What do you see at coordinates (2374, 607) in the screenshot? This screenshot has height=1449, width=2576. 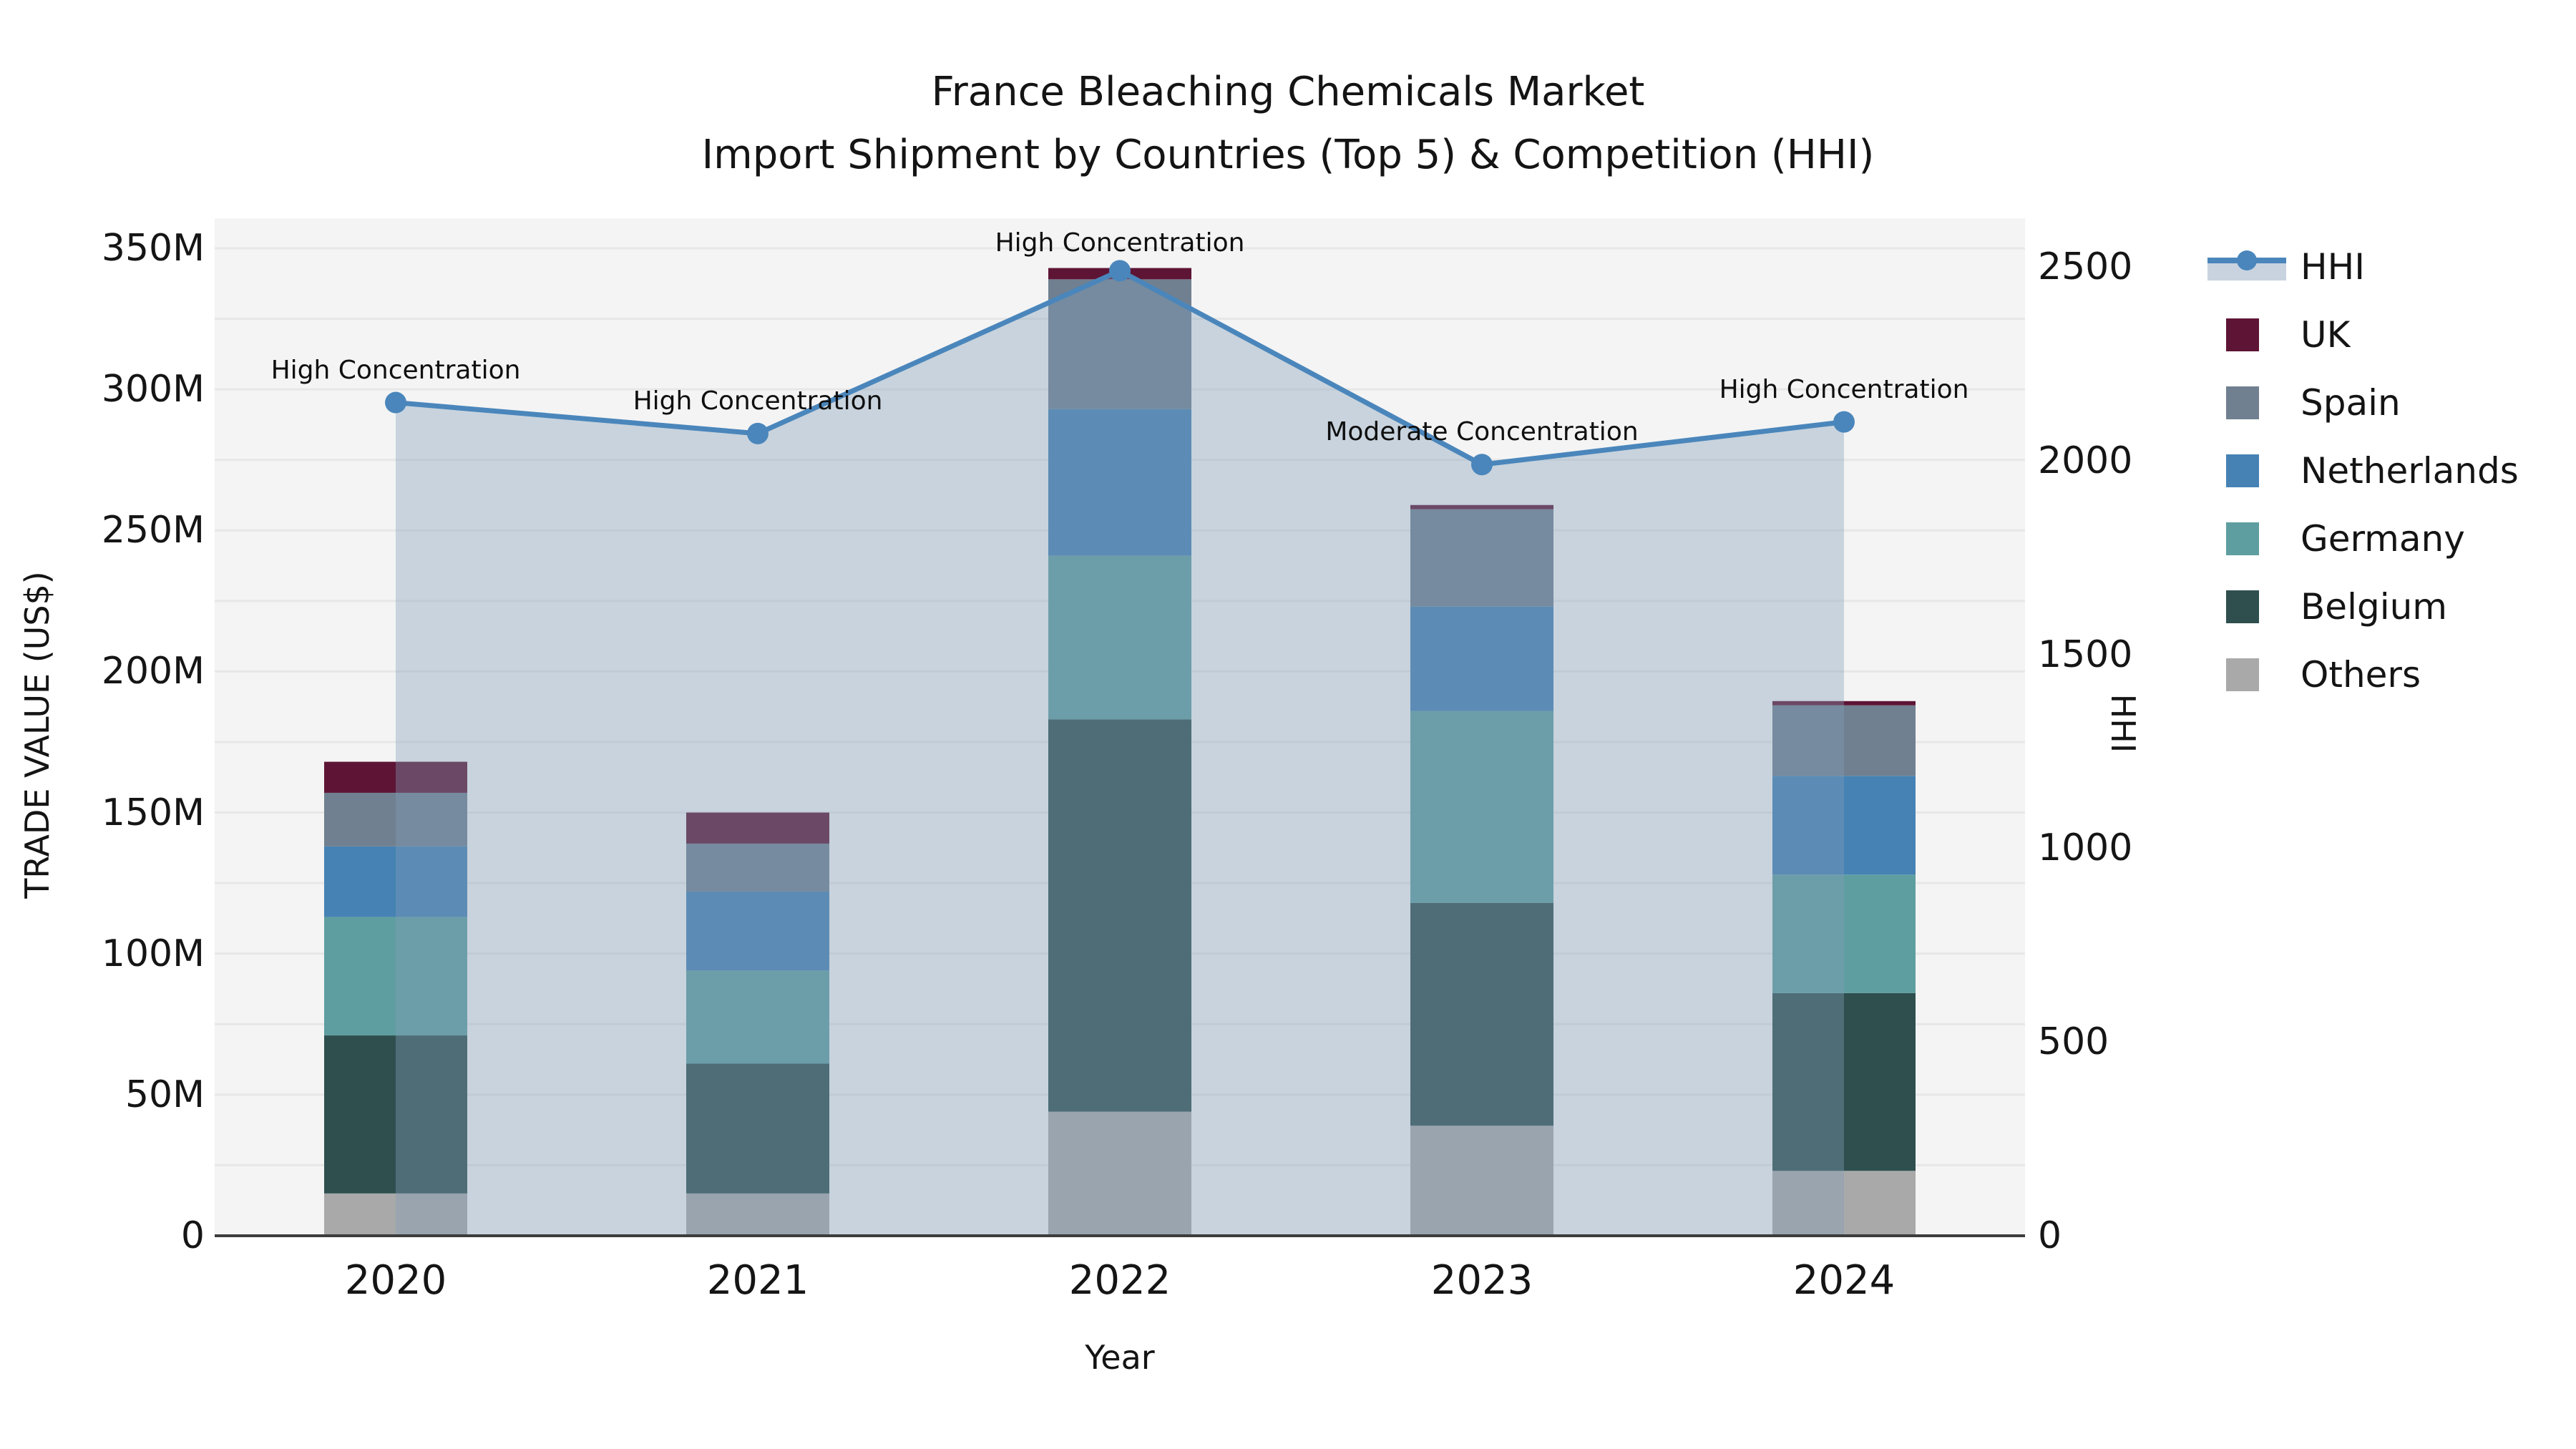 I see `legend-label: Belgium` at bounding box center [2374, 607].